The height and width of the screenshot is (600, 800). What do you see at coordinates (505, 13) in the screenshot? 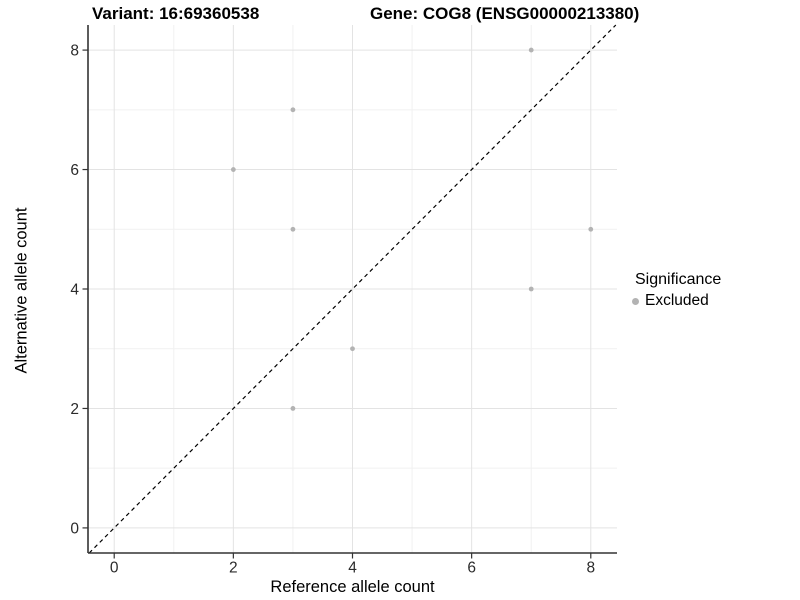
I see `plot-title-gene: Gene: COG8 (ENSG00000213380)` at bounding box center [505, 13].